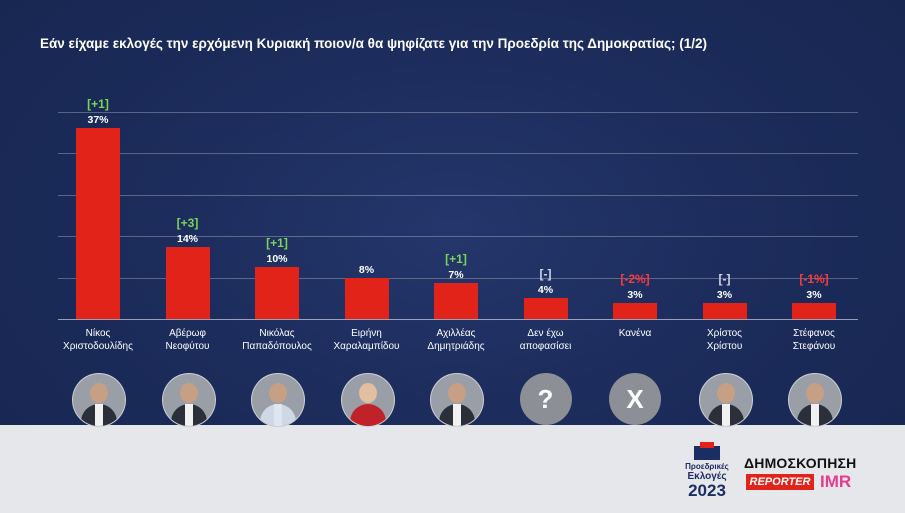 Image resolution: width=905 pixels, height=513 pixels. What do you see at coordinates (724, 295) in the screenshot?
I see `value-label-7: 3%` at bounding box center [724, 295].